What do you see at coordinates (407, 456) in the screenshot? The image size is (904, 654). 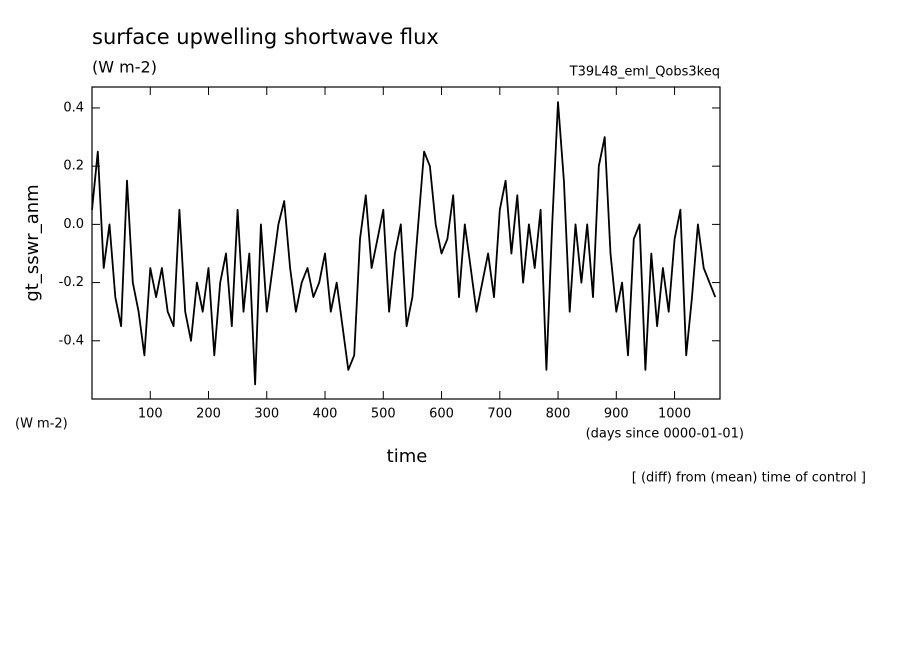 I see `x-axis-label: time` at bounding box center [407, 456].